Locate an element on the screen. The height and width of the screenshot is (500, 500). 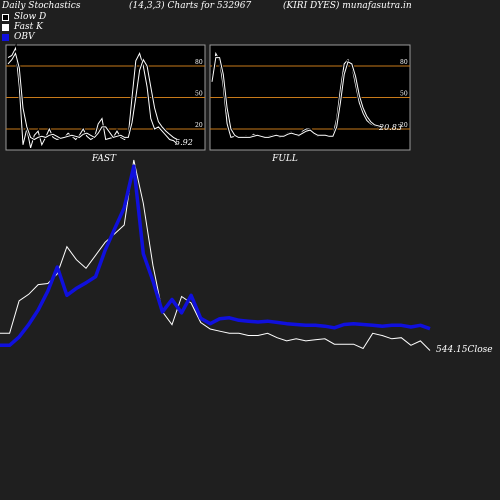
full-panel-label: FULL is located at coordinates (284, 159).